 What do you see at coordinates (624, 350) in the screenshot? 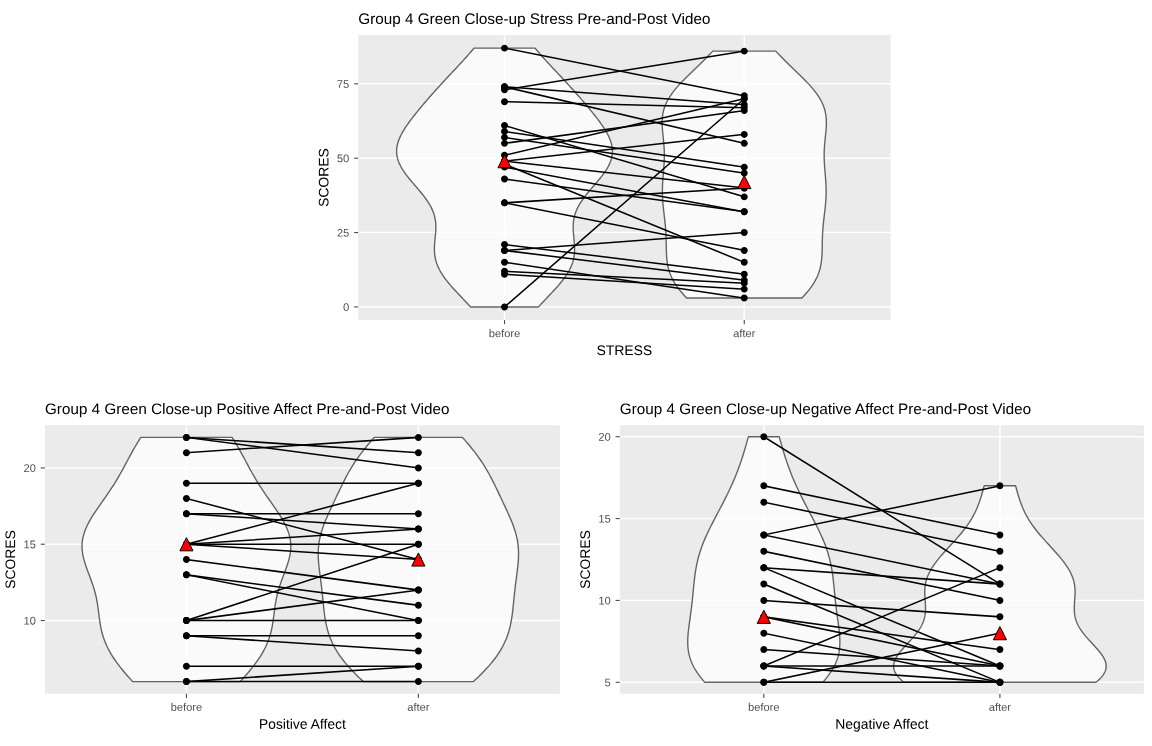
I see `x-axis-title: STRESS` at bounding box center [624, 350].